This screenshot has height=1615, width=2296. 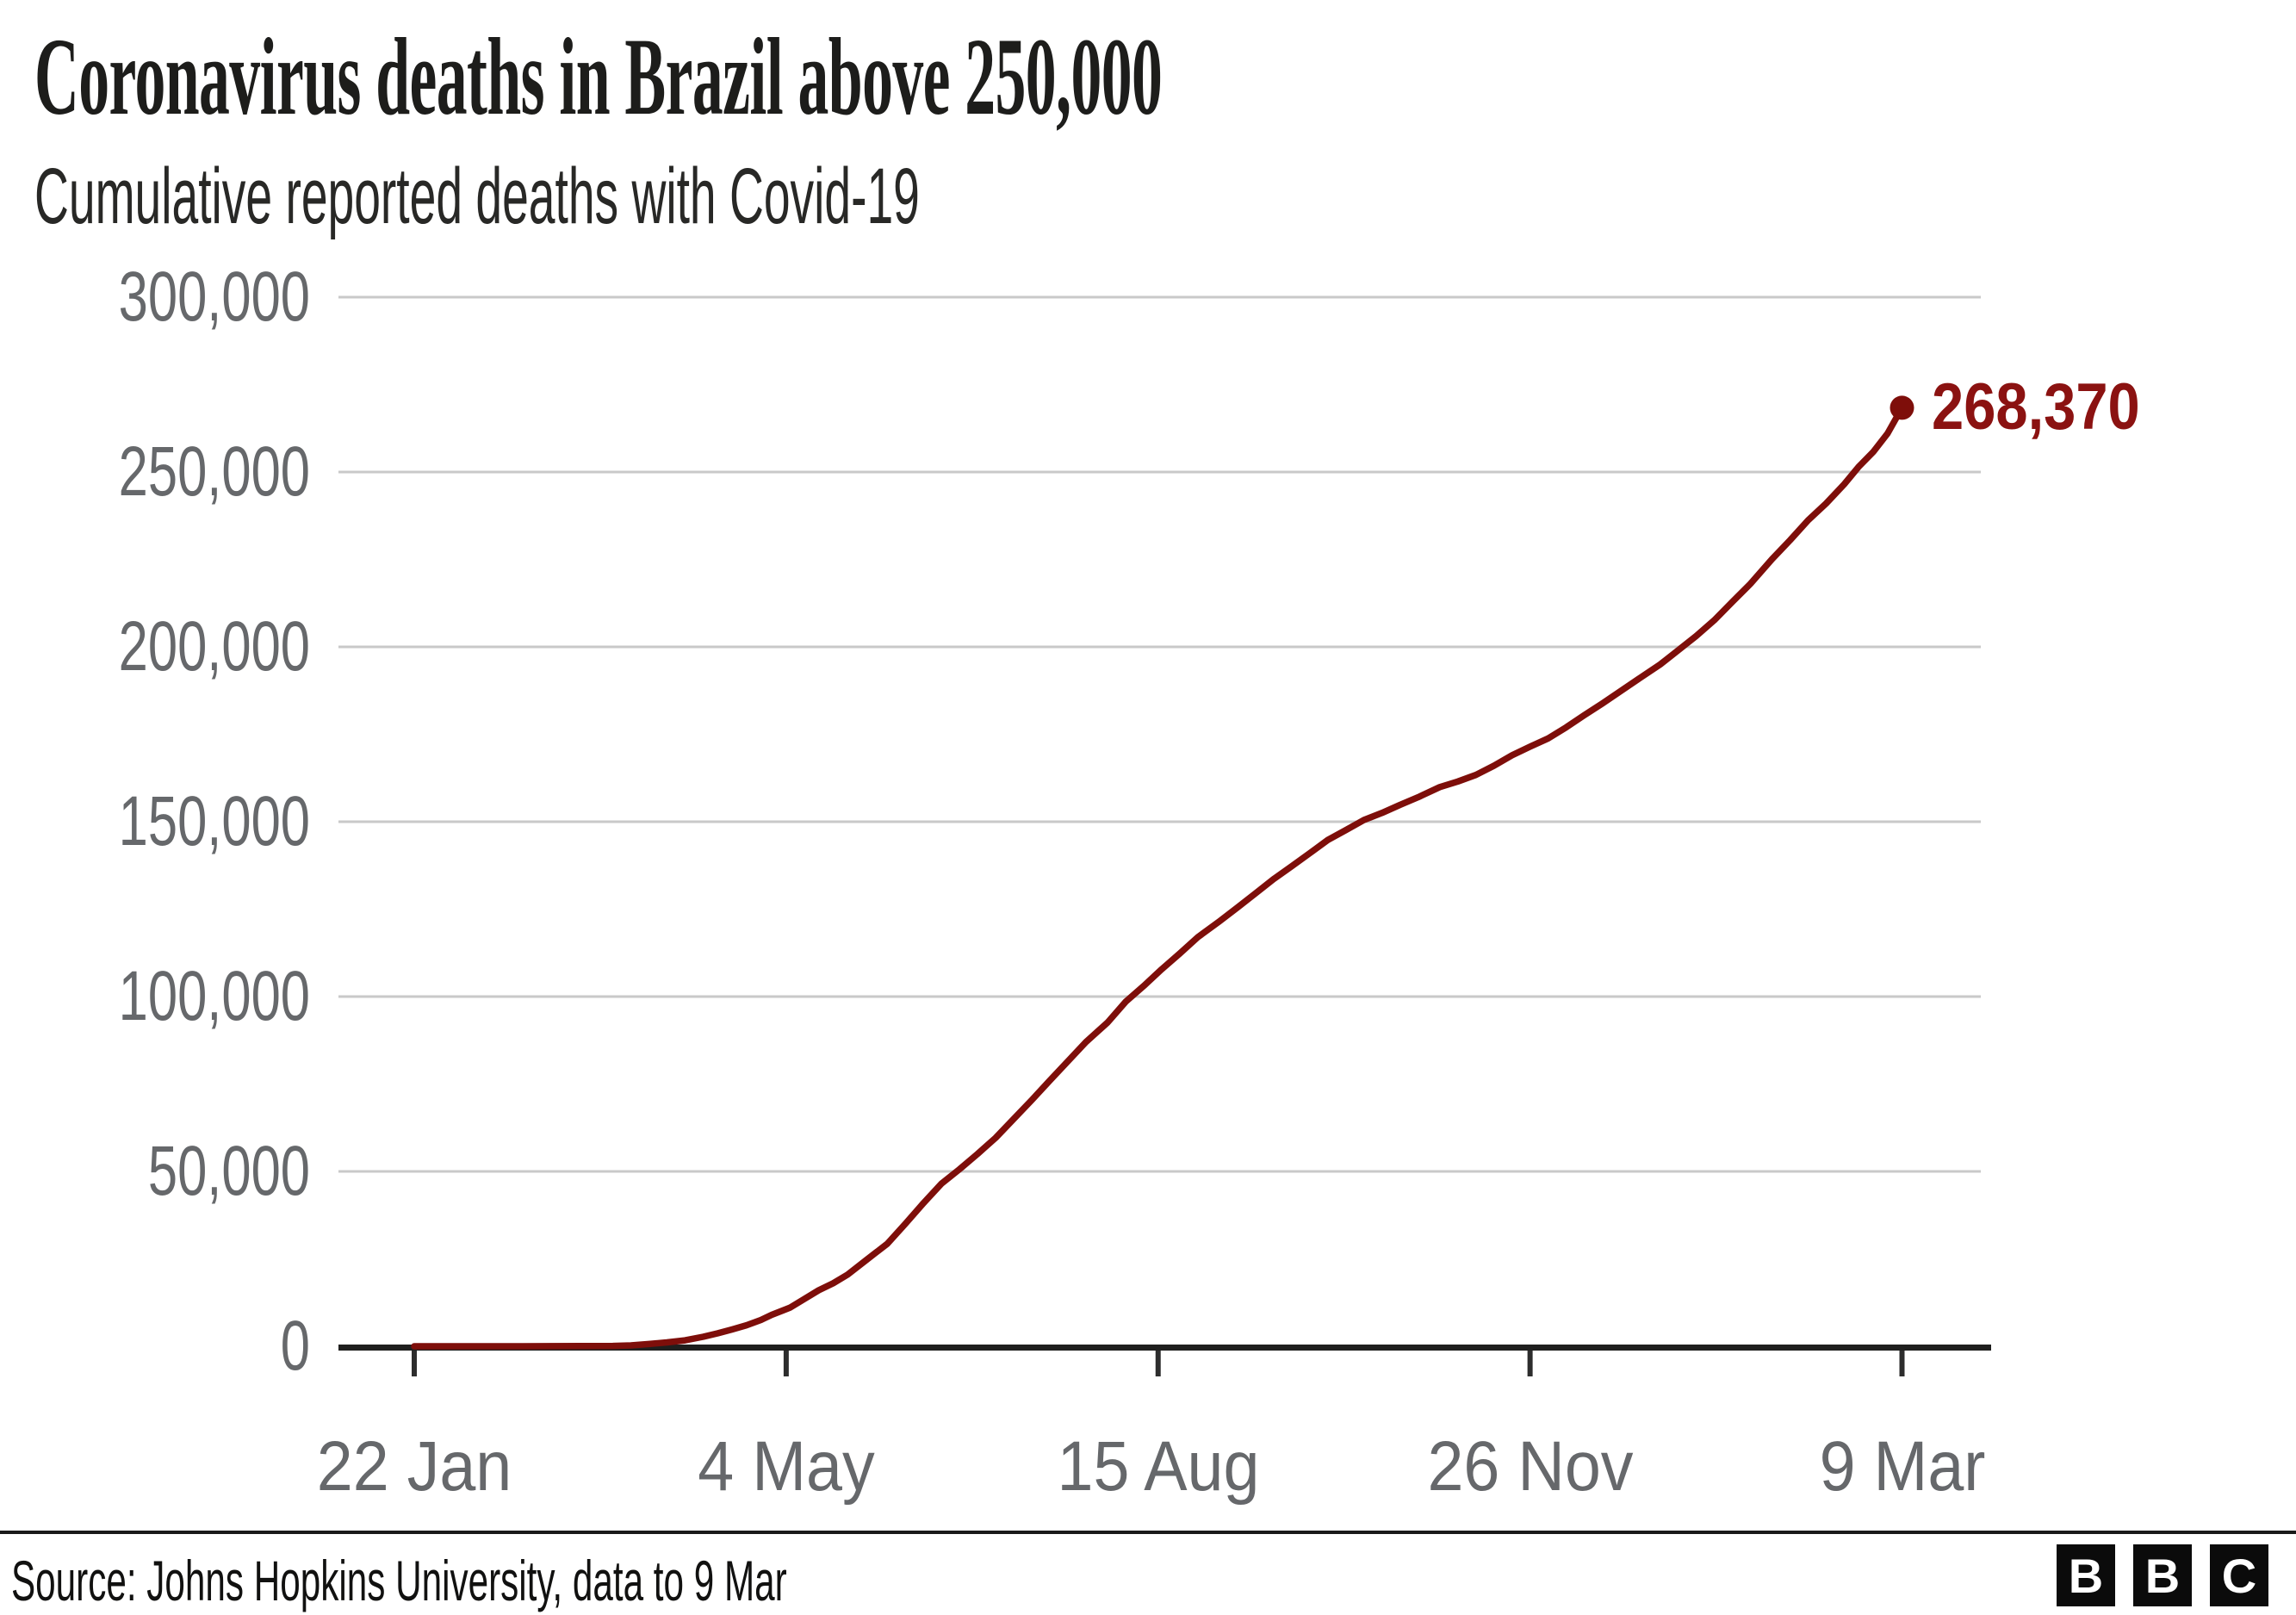 What do you see at coordinates (1530, 1466) in the screenshot?
I see `x-axis-tick-label: 26 Nov` at bounding box center [1530, 1466].